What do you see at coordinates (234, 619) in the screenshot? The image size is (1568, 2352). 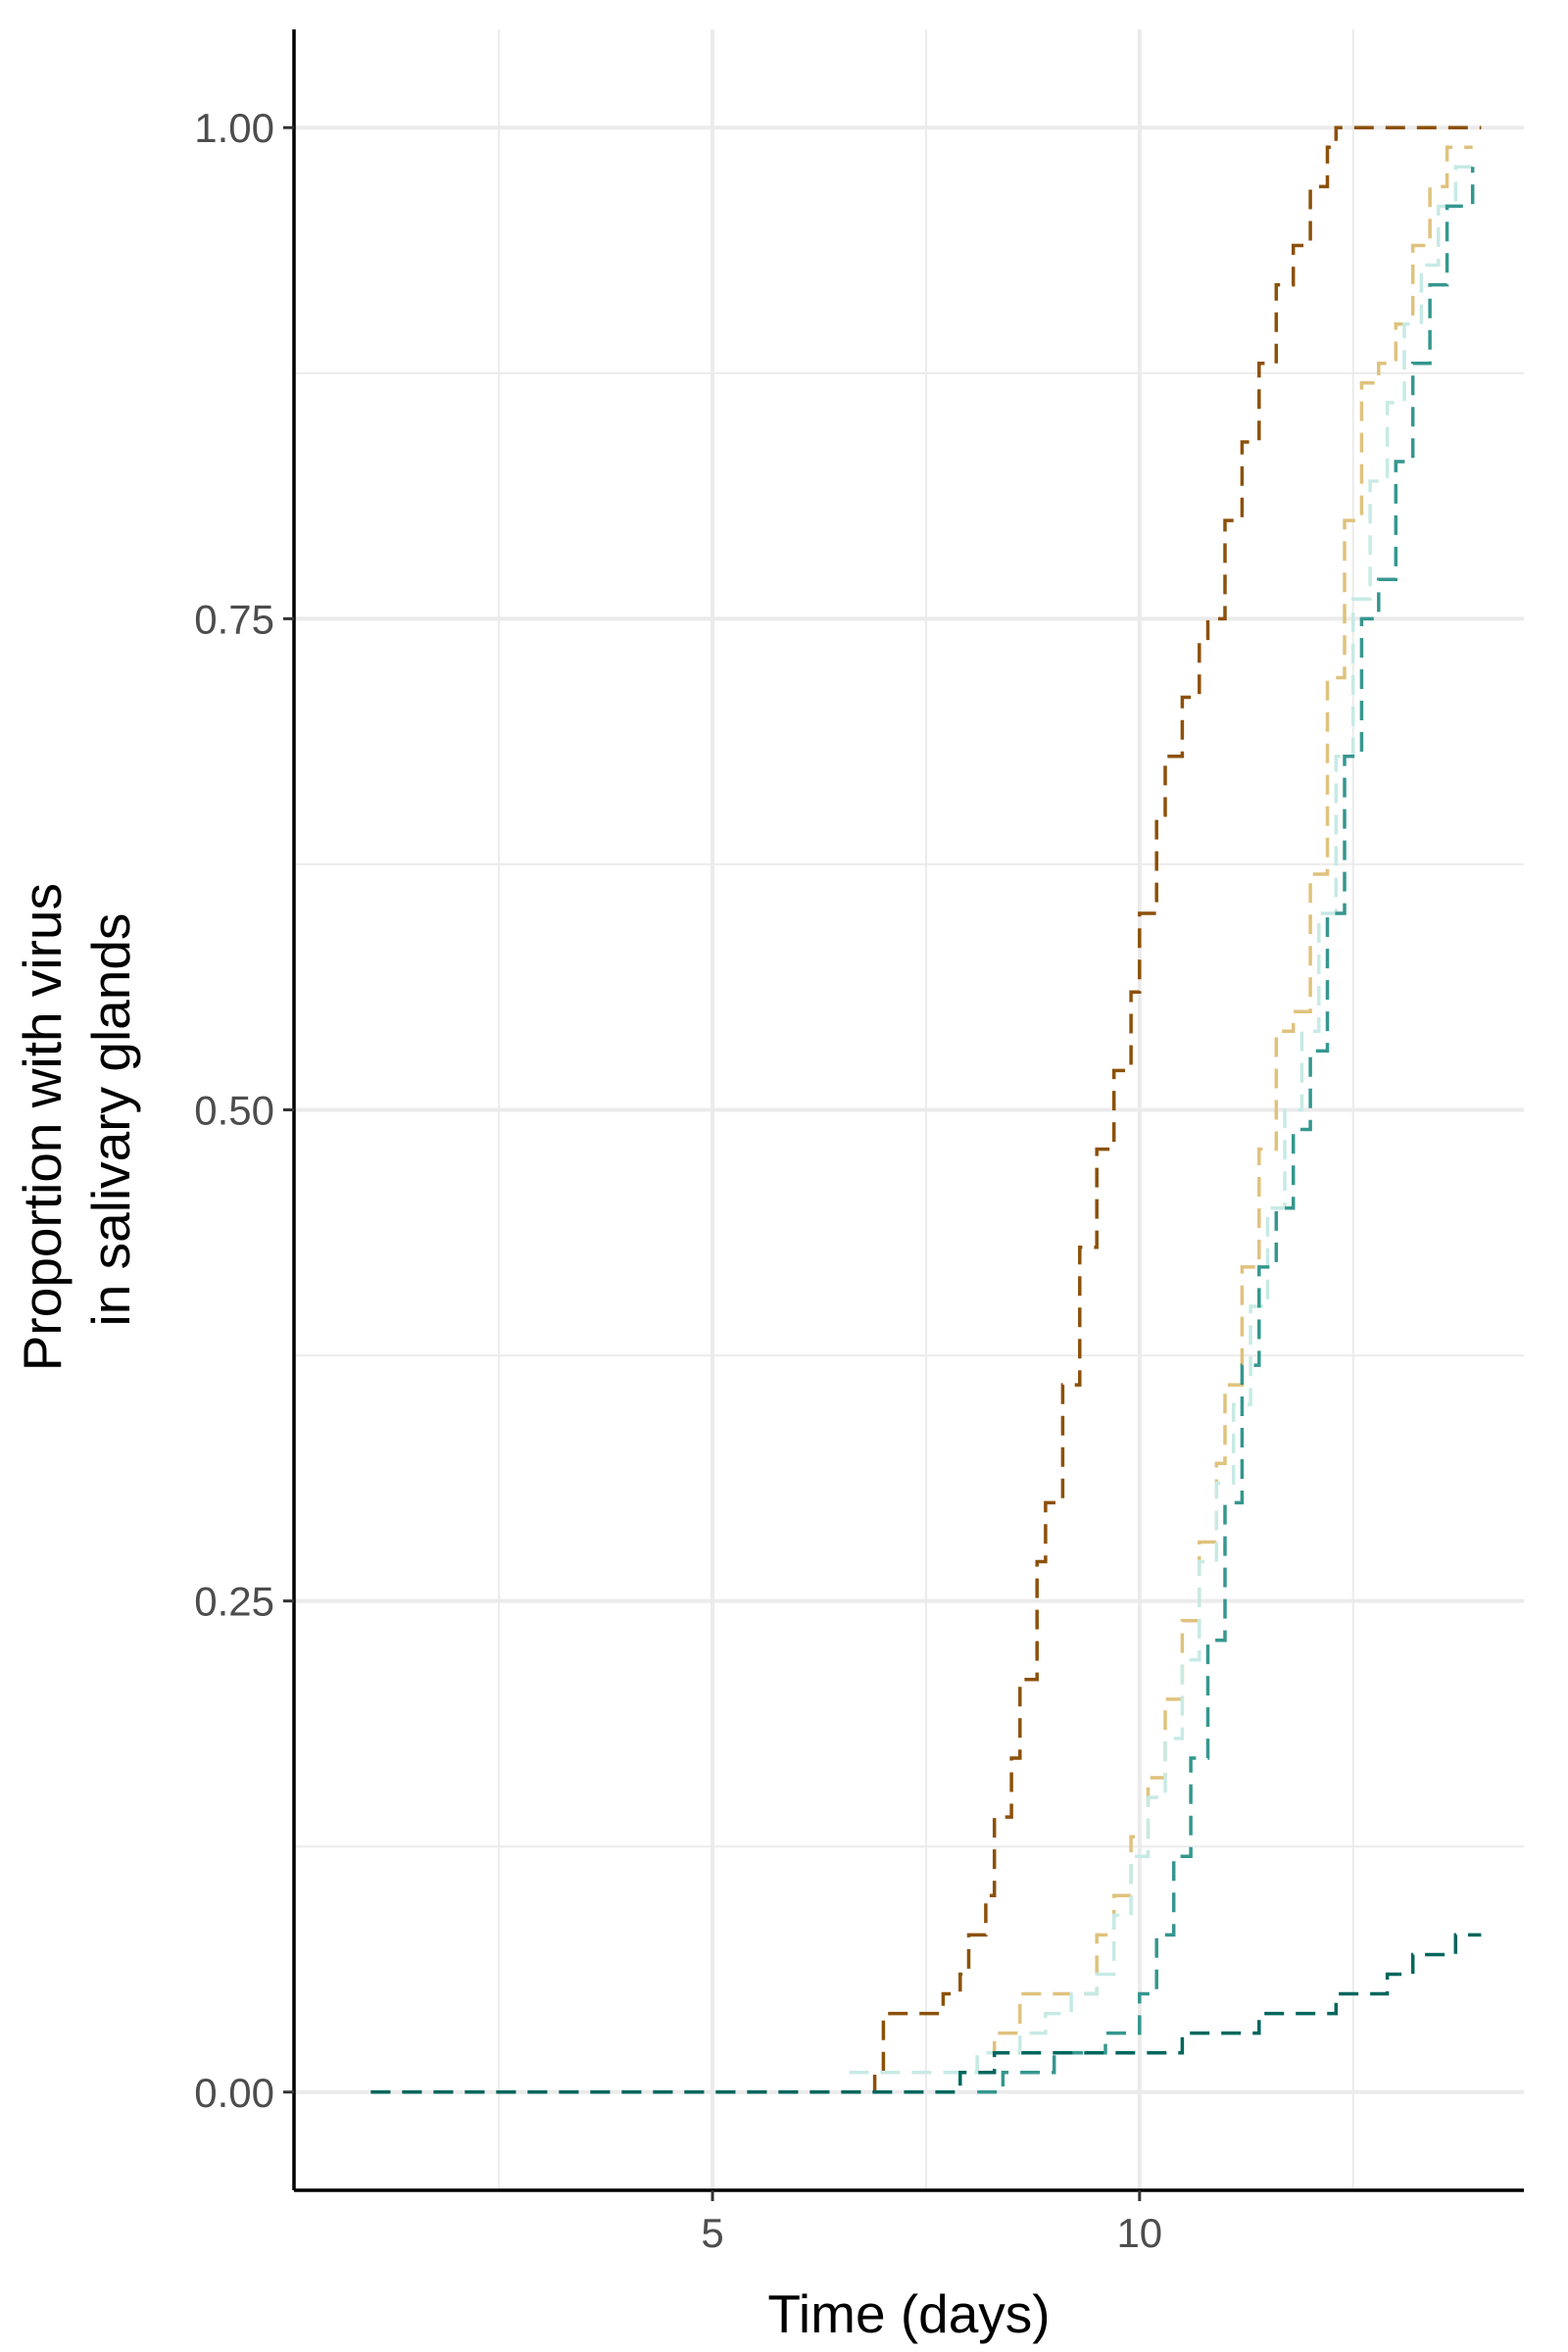 I see `y-tick-label: 0.75` at bounding box center [234, 619].